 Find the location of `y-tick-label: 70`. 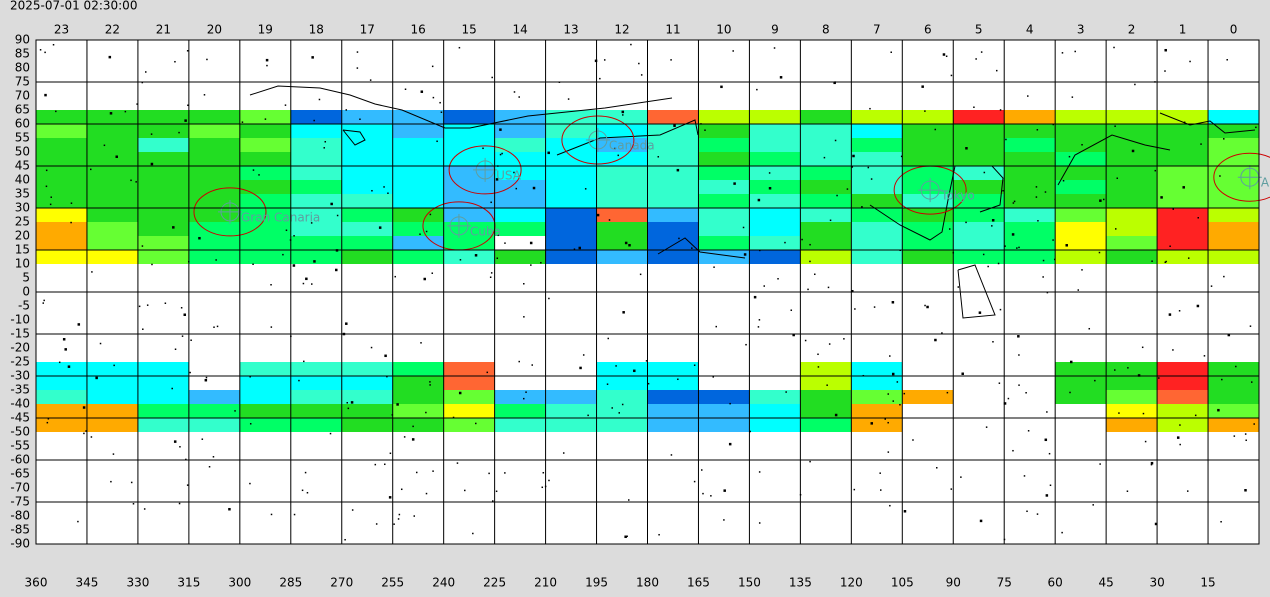

y-tick-label: 70 is located at coordinates (22, 96).